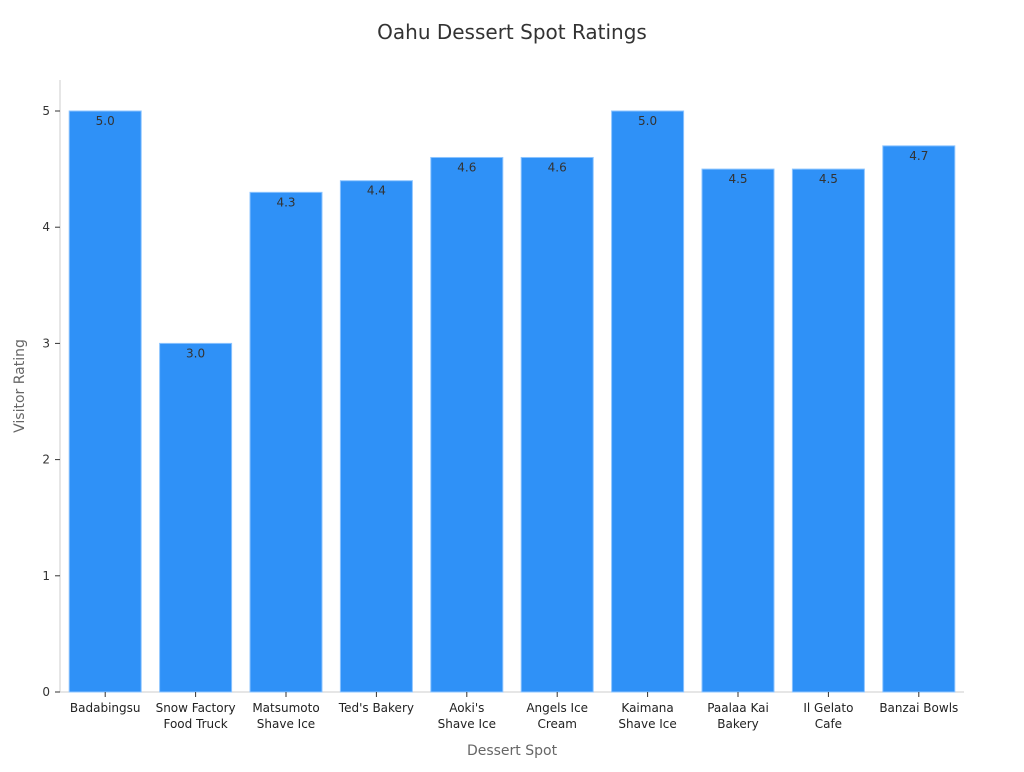  Describe the element at coordinates (195, 724) in the screenshot. I see `x-tick-label: Food Truck` at that location.